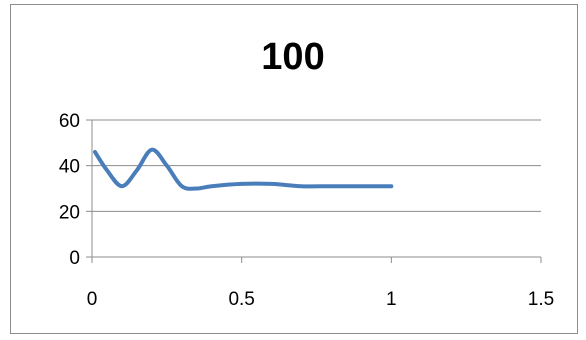  Describe the element at coordinates (321, 299) in the screenshot. I see `x-tick-labels: 0 0.5 1 1.5` at that location.